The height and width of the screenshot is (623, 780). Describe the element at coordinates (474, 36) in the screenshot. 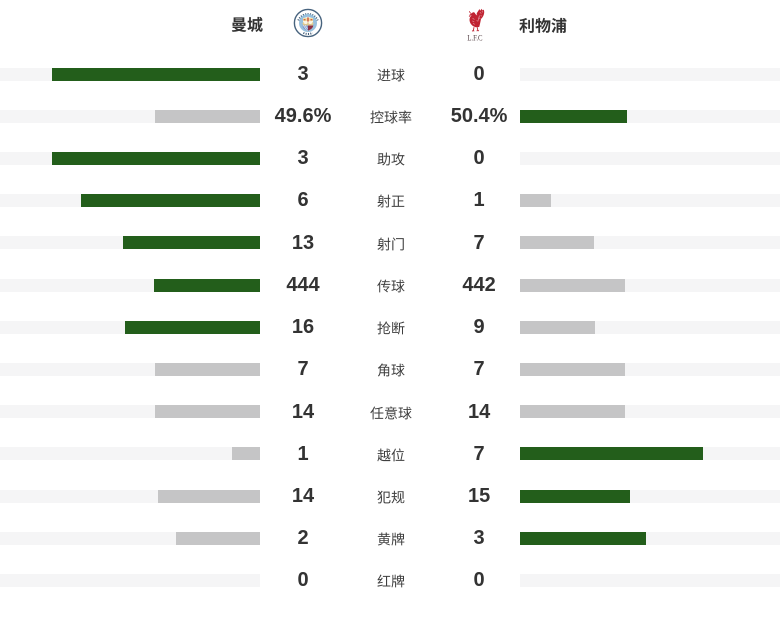

I see `svg-text: L.F.C` at that location.